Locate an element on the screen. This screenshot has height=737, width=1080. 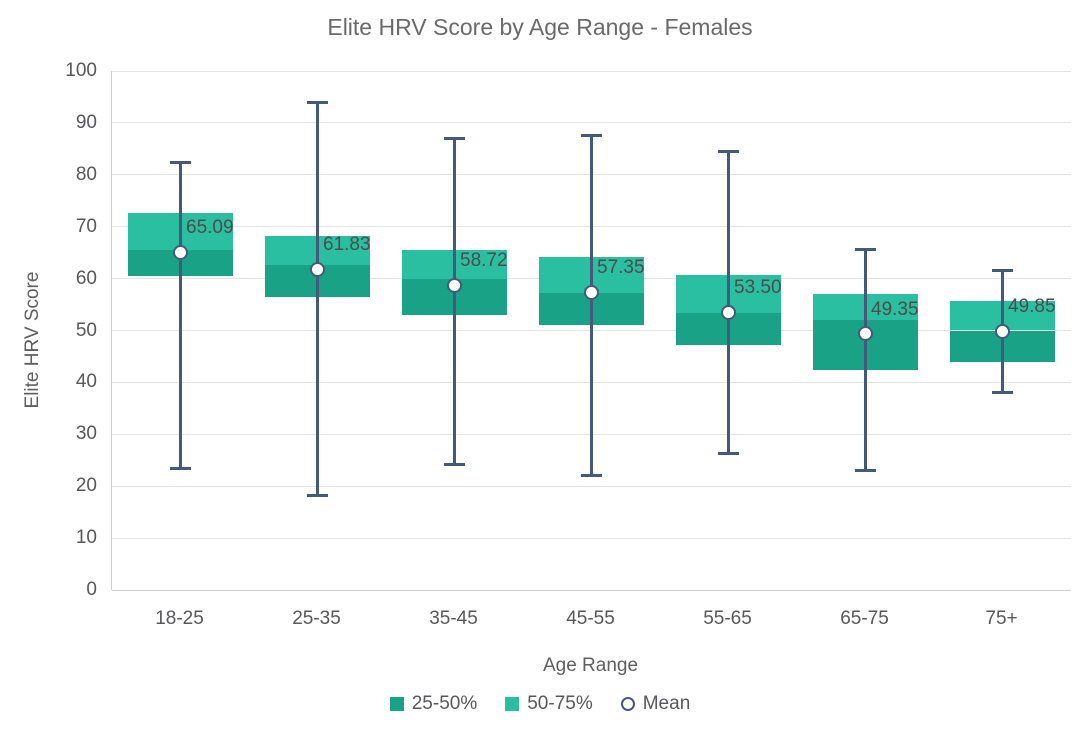
y-tick-label: 0 is located at coordinates (91, 589).